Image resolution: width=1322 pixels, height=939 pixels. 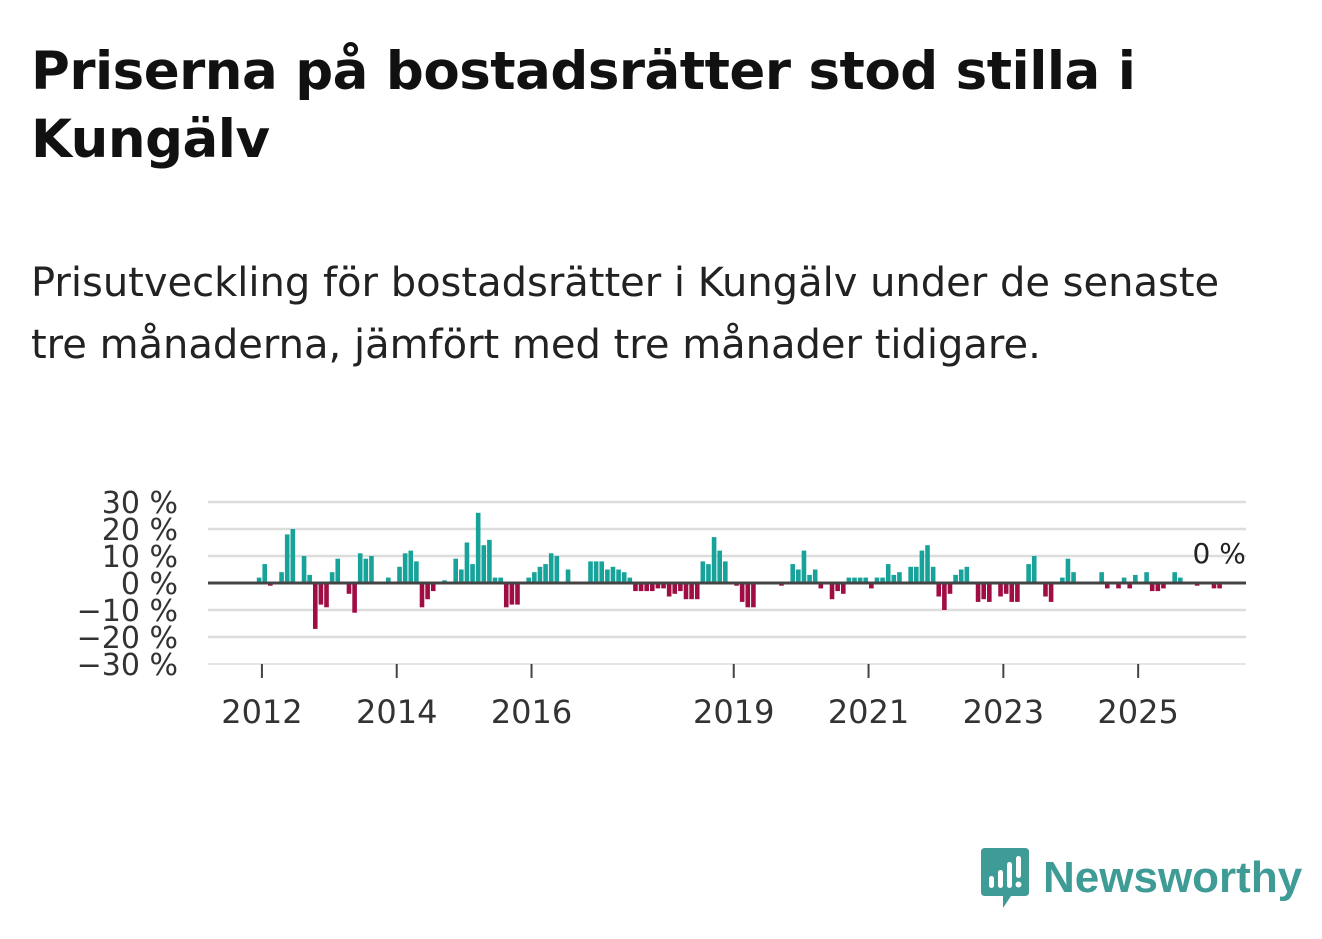 I want to click on x-tick-label: 2023, so click(x=1003, y=712).